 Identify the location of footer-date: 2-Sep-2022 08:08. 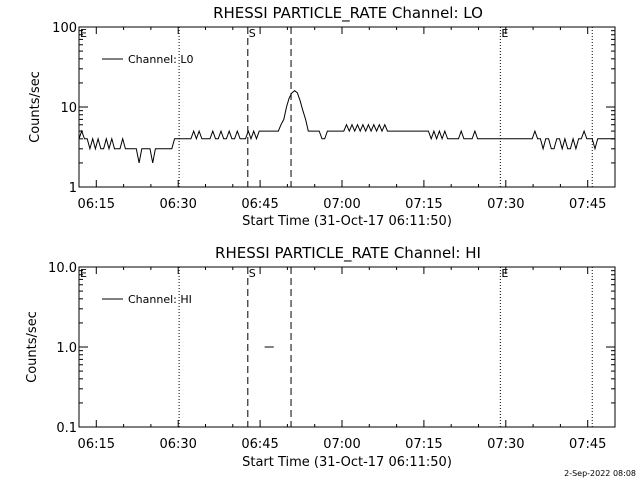
(600, 473).